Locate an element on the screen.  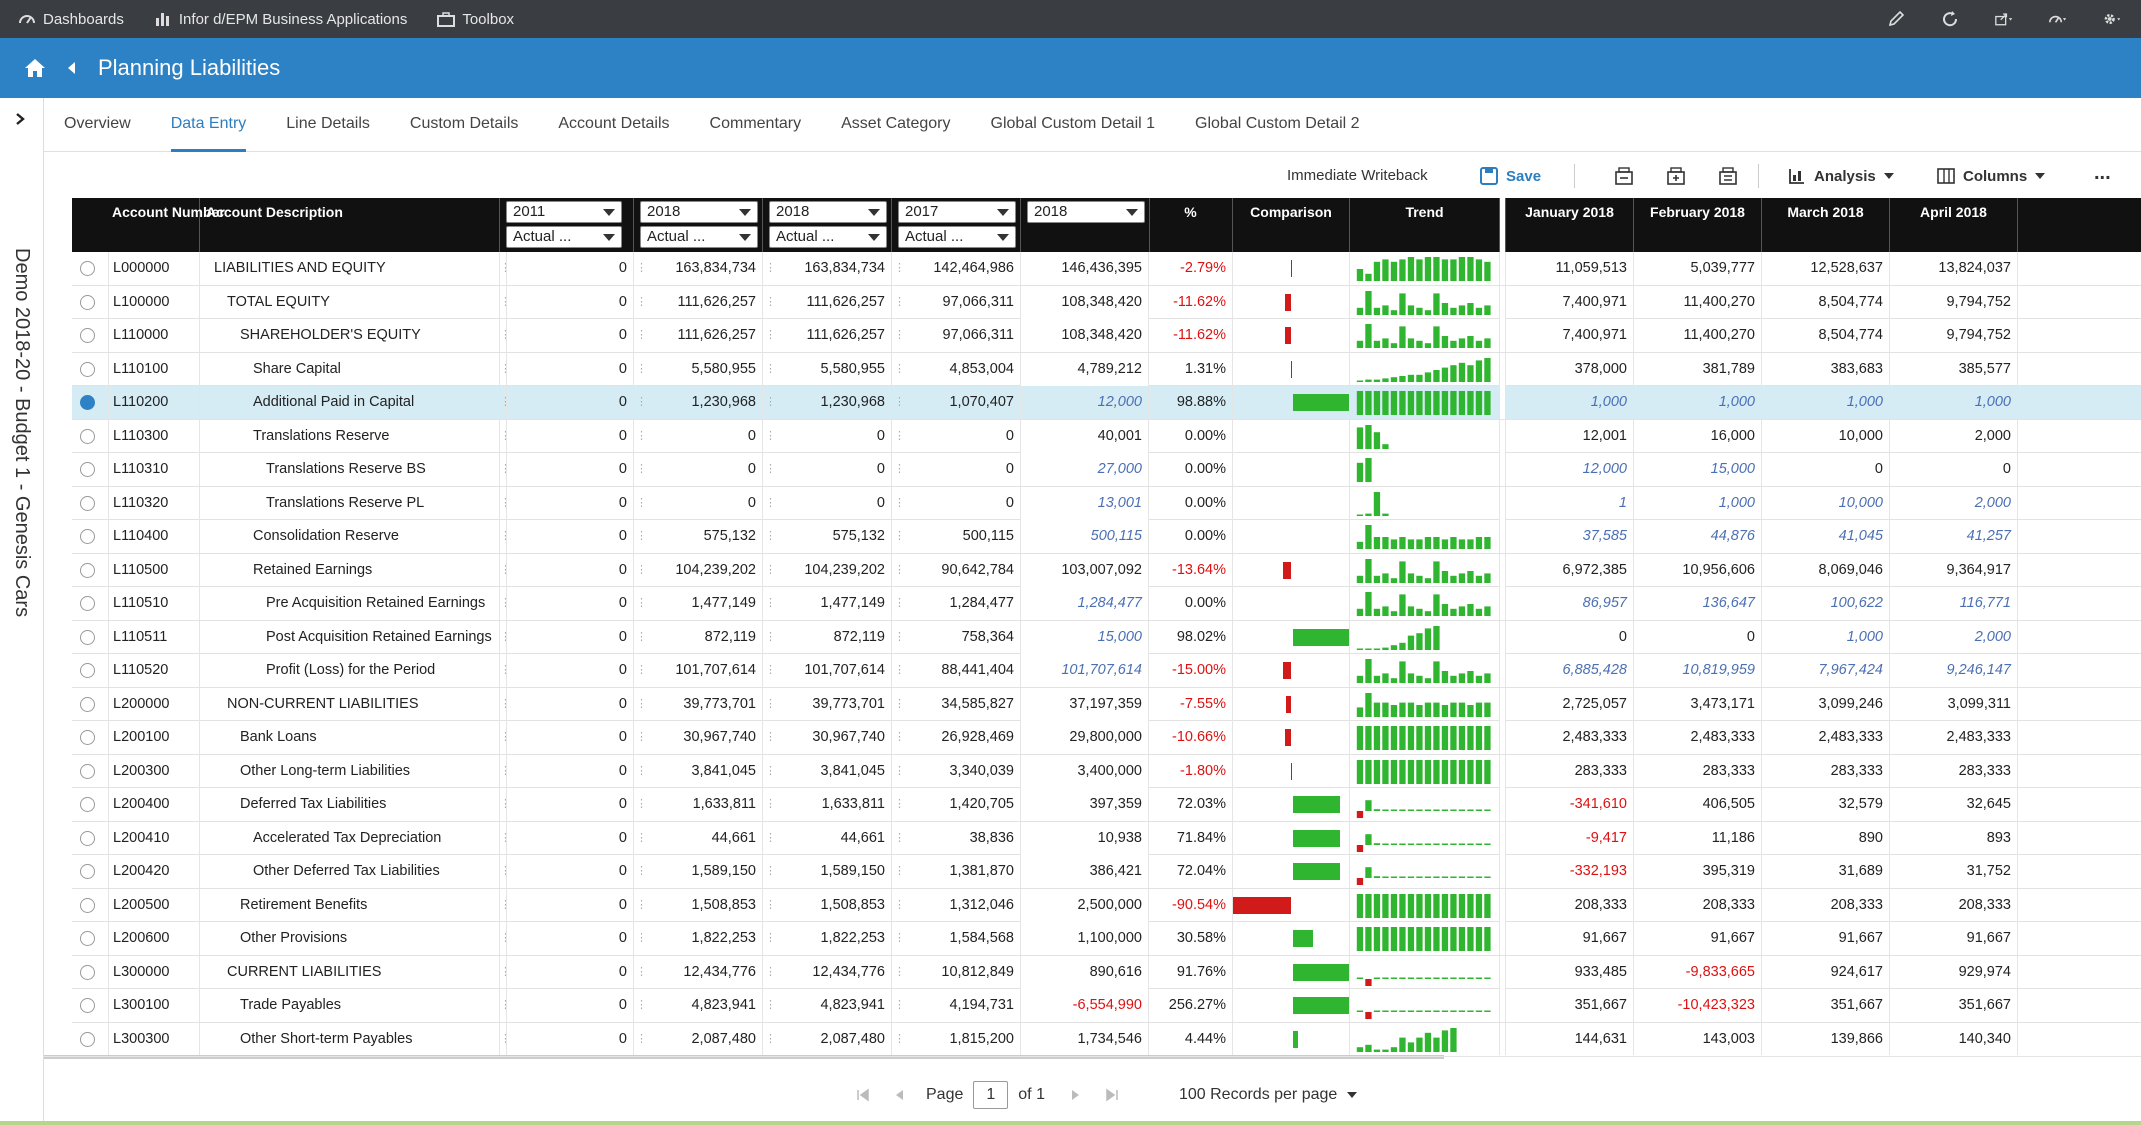
edit-pencil-icon is located at coordinates (1896, 19).